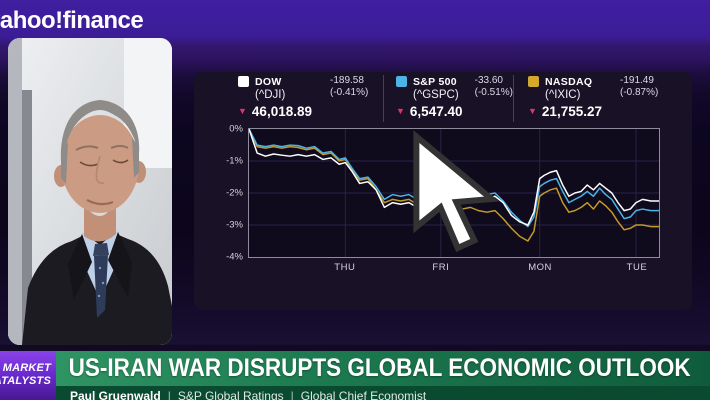  Describe the element at coordinates (488, 80) in the screenshot. I see `sp500-change: -33.60` at that location.